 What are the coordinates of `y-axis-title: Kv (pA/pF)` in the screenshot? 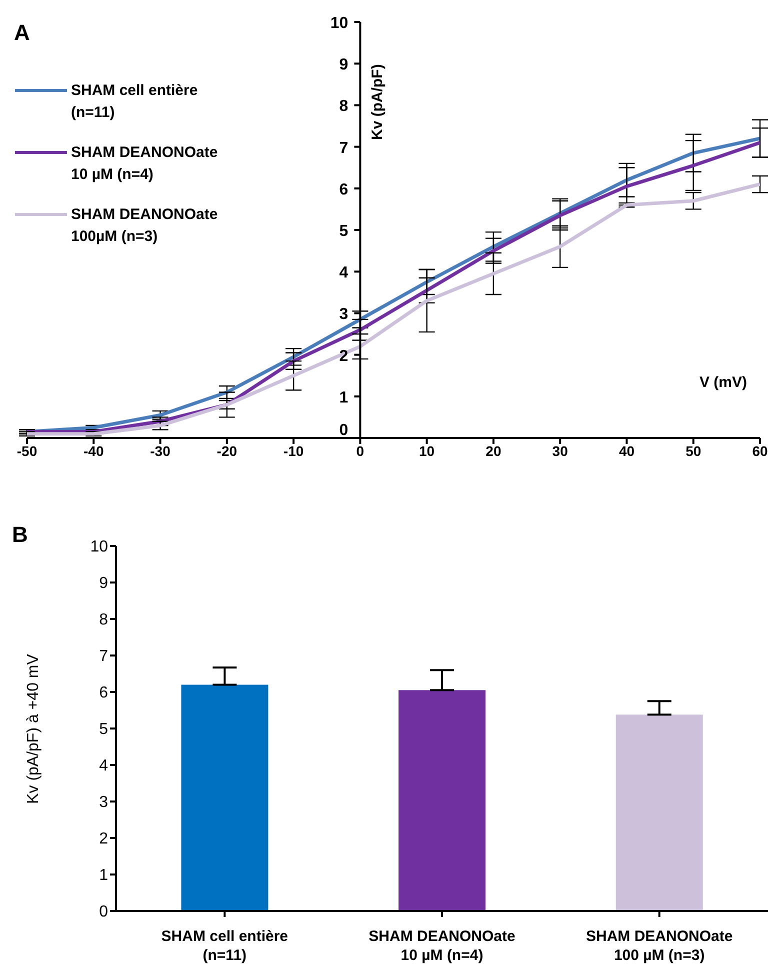 It's located at (377, 102).